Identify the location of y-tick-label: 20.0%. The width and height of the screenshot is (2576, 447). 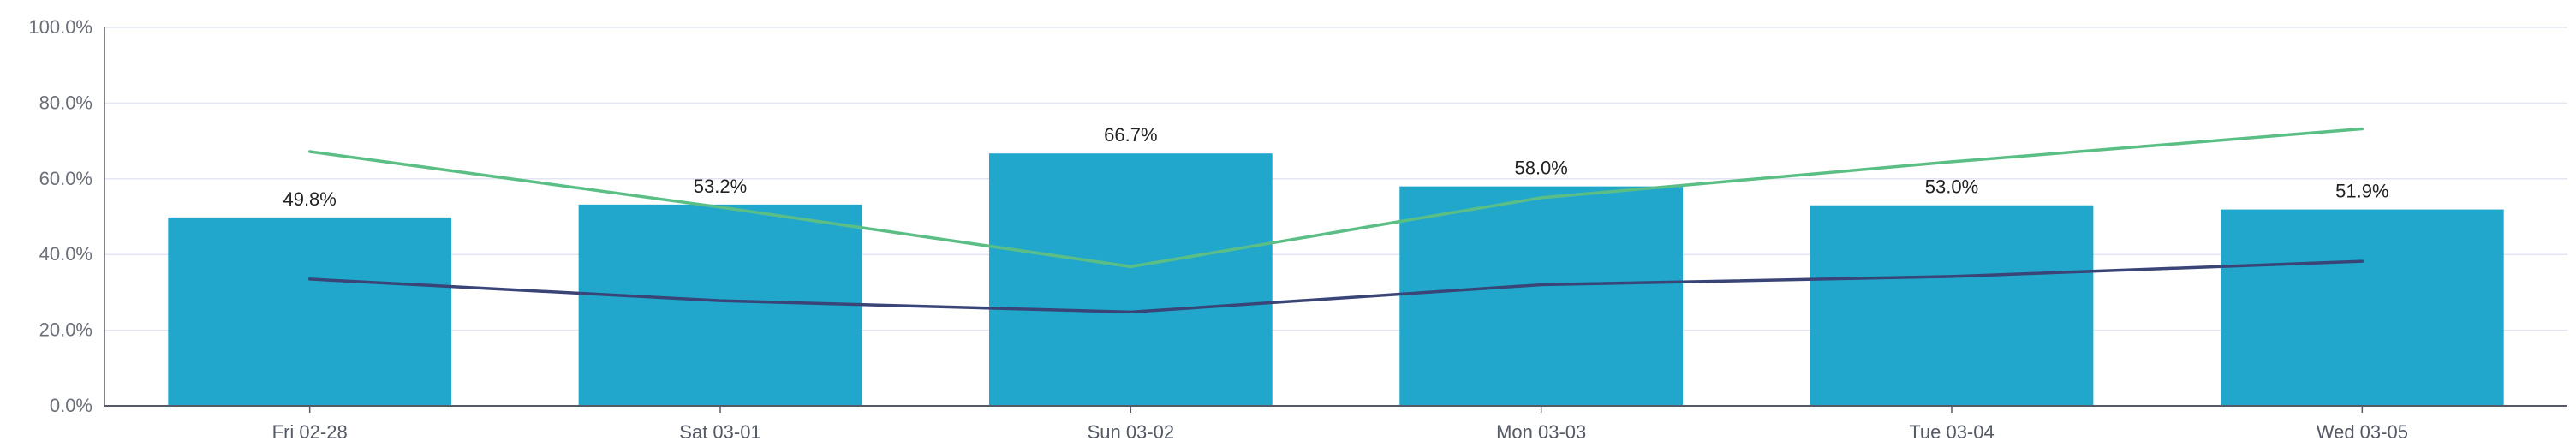
(65, 330).